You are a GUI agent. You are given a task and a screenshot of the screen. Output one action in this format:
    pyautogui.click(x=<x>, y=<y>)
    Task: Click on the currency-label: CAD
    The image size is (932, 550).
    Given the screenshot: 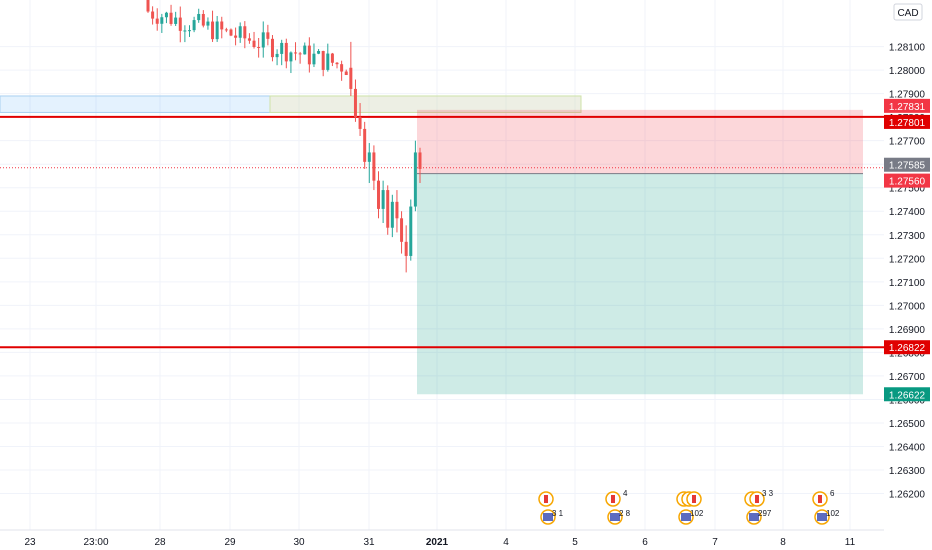 What is the action you would take?
    pyautogui.click(x=907, y=13)
    